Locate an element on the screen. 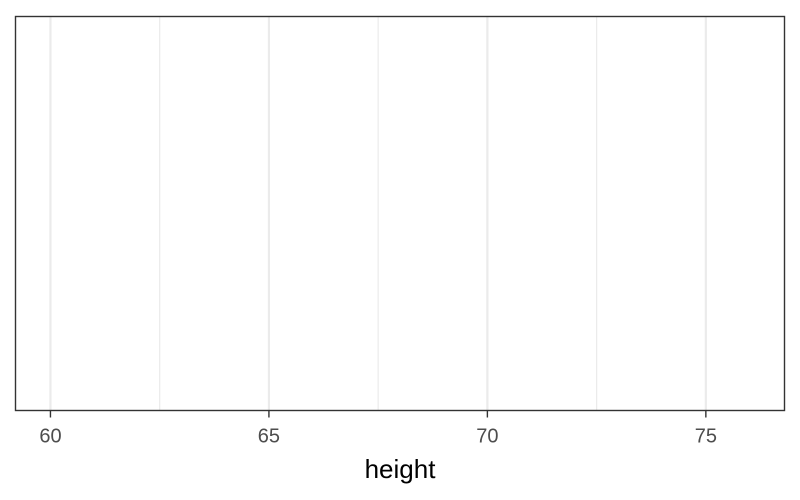 Image resolution: width=800 pixels, height=500 pixels. x-tick-label: 75 is located at coordinates (706, 437).